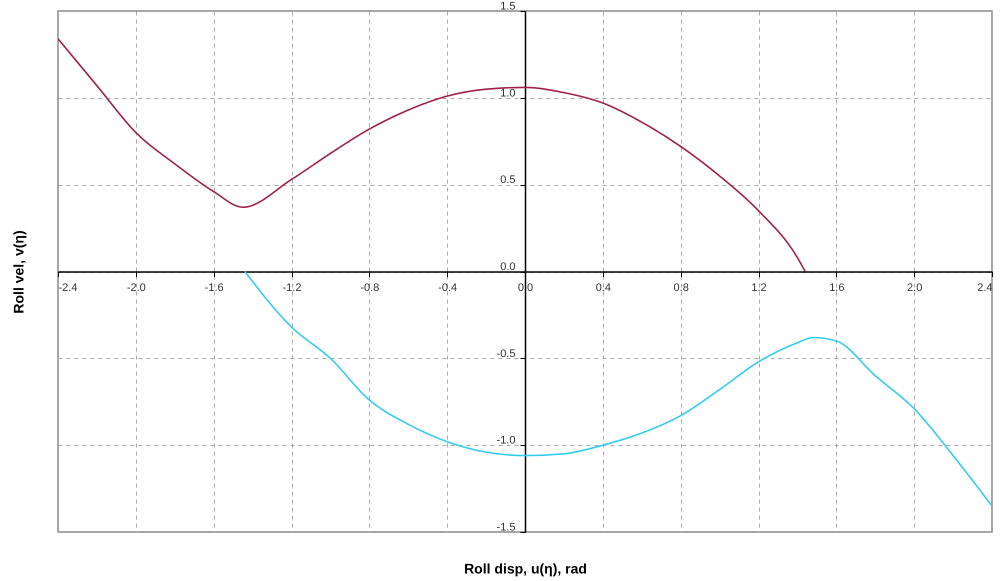  What do you see at coordinates (508, 267) in the screenshot?
I see `y-tick-label: 0.0` at bounding box center [508, 267].